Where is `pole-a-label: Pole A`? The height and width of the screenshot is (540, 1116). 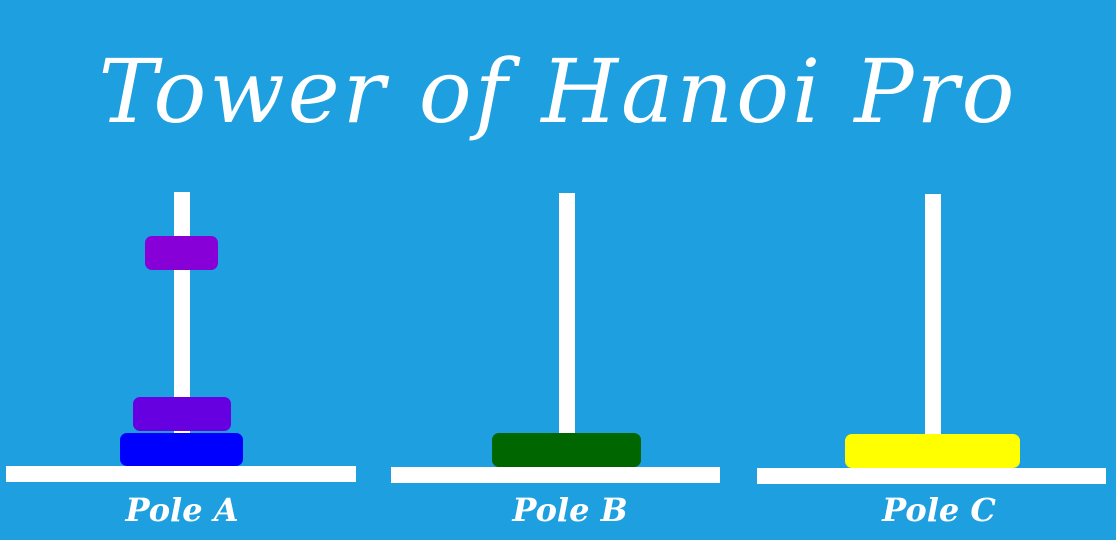 pole-a-label: Pole A is located at coordinates (182, 510).